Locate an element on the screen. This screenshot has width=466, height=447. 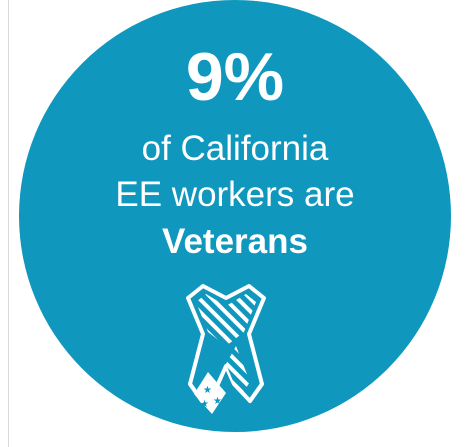
stat-emphasis: Veterans is located at coordinates (235, 241).